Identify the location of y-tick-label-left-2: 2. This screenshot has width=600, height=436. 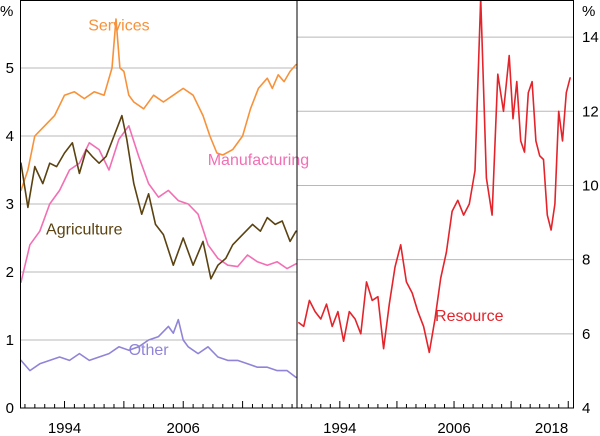
(10, 272).